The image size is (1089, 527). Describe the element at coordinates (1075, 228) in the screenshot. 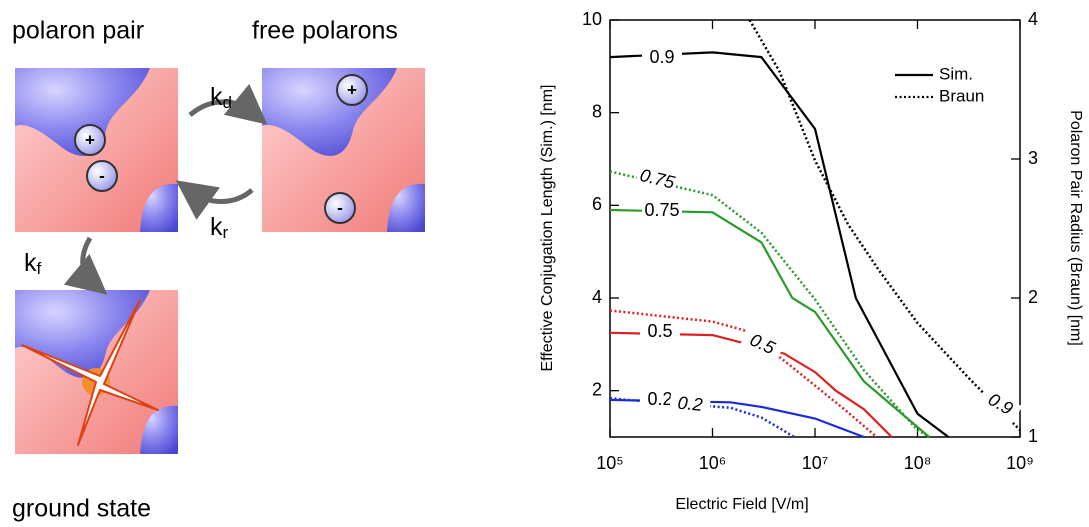

I see `y2-axis-title: Polaron Pair Radius (Braun) [nm]` at that location.